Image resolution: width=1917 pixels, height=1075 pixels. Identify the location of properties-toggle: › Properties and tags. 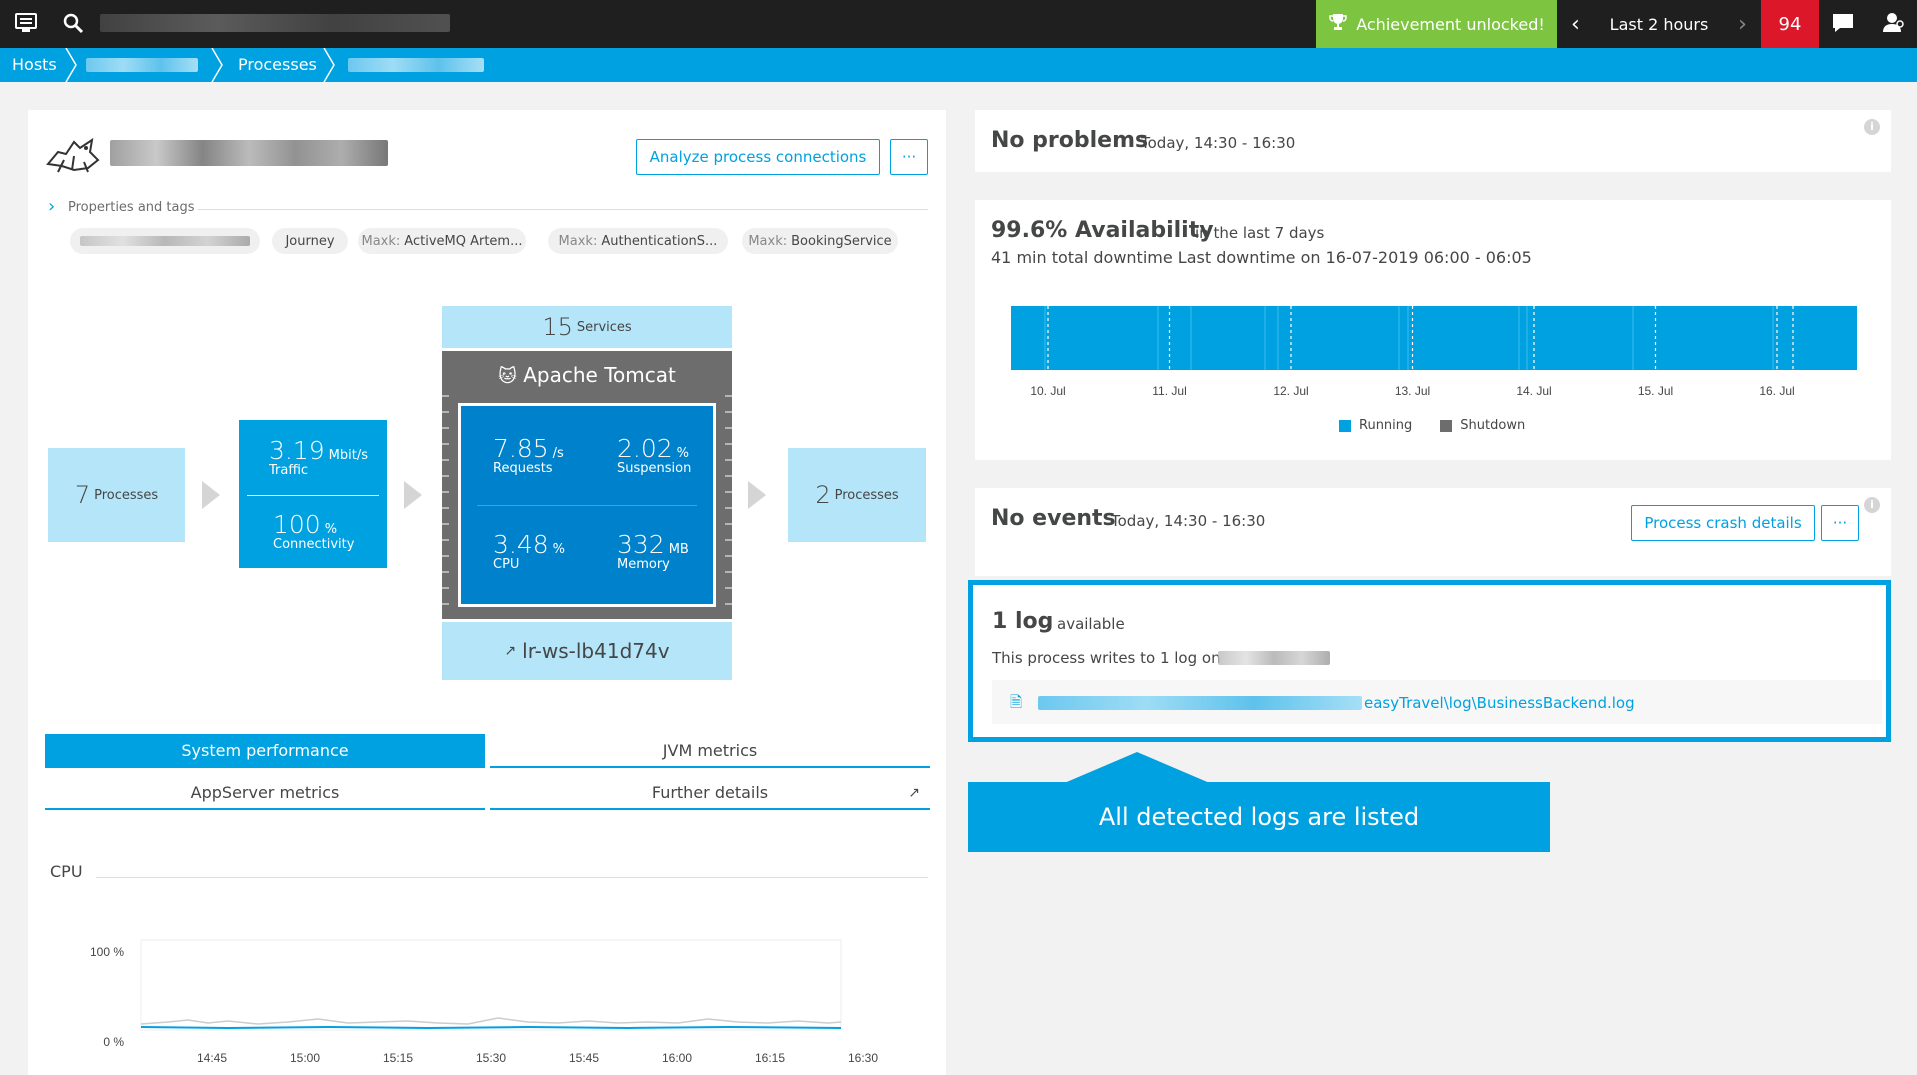
(488, 206).